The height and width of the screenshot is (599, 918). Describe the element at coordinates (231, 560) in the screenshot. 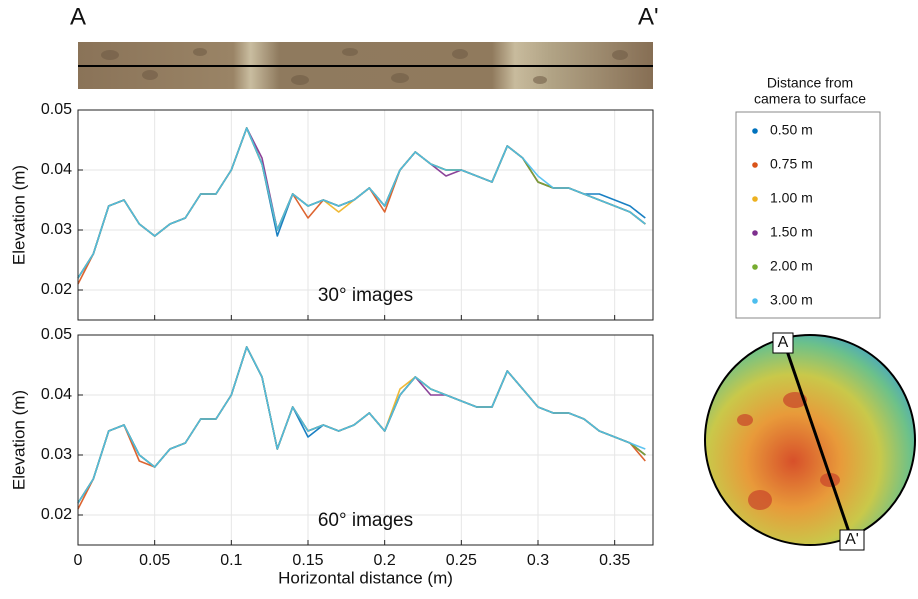

I see `x-tick-label: 0.1` at that location.